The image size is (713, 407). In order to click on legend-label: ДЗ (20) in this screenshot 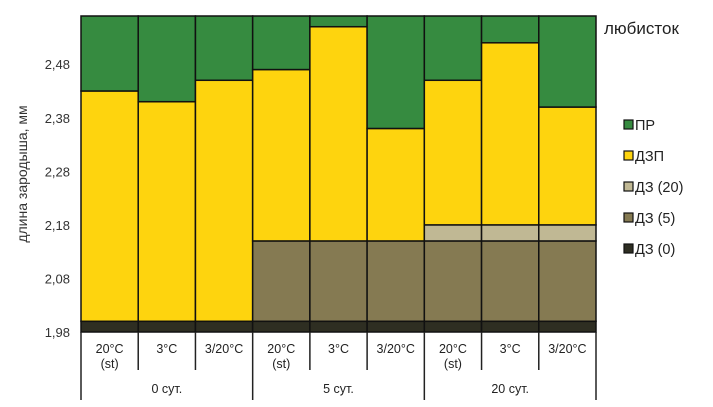, I will do `click(659, 188)`.